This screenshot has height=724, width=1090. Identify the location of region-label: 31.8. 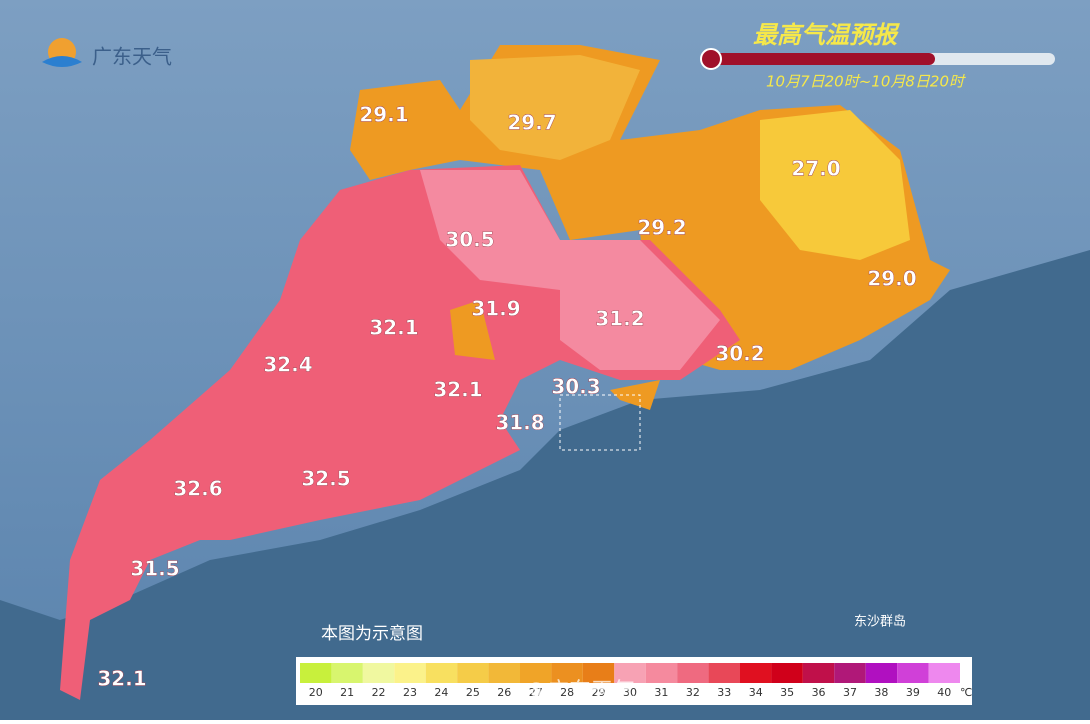
(519, 423).